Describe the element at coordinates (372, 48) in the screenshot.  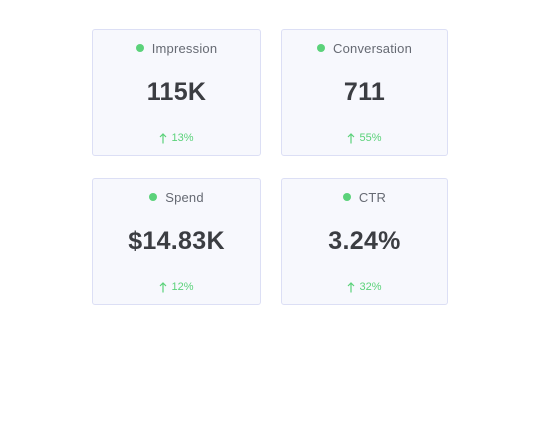
I see `card-label: Conversation` at that location.